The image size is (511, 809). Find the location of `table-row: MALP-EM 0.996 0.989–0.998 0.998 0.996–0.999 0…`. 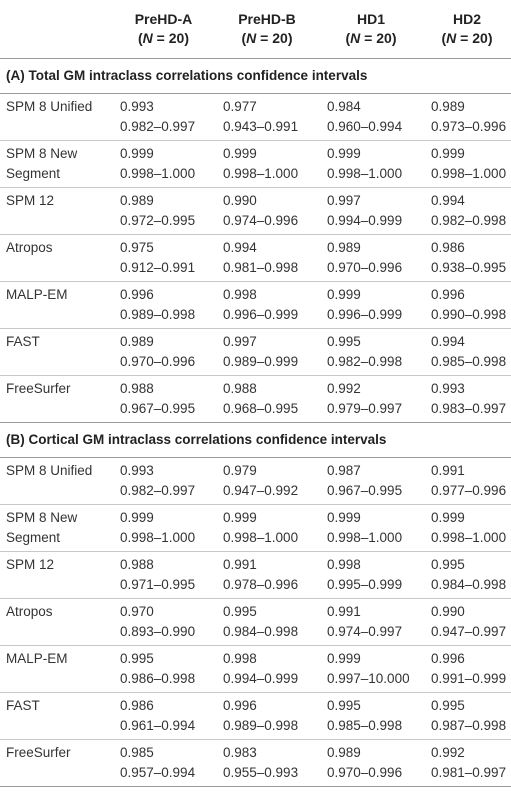

table-row: MALP-EM 0.996 0.989–0.998 0.998 0.996–0.999 0… is located at coordinates (255, 305).